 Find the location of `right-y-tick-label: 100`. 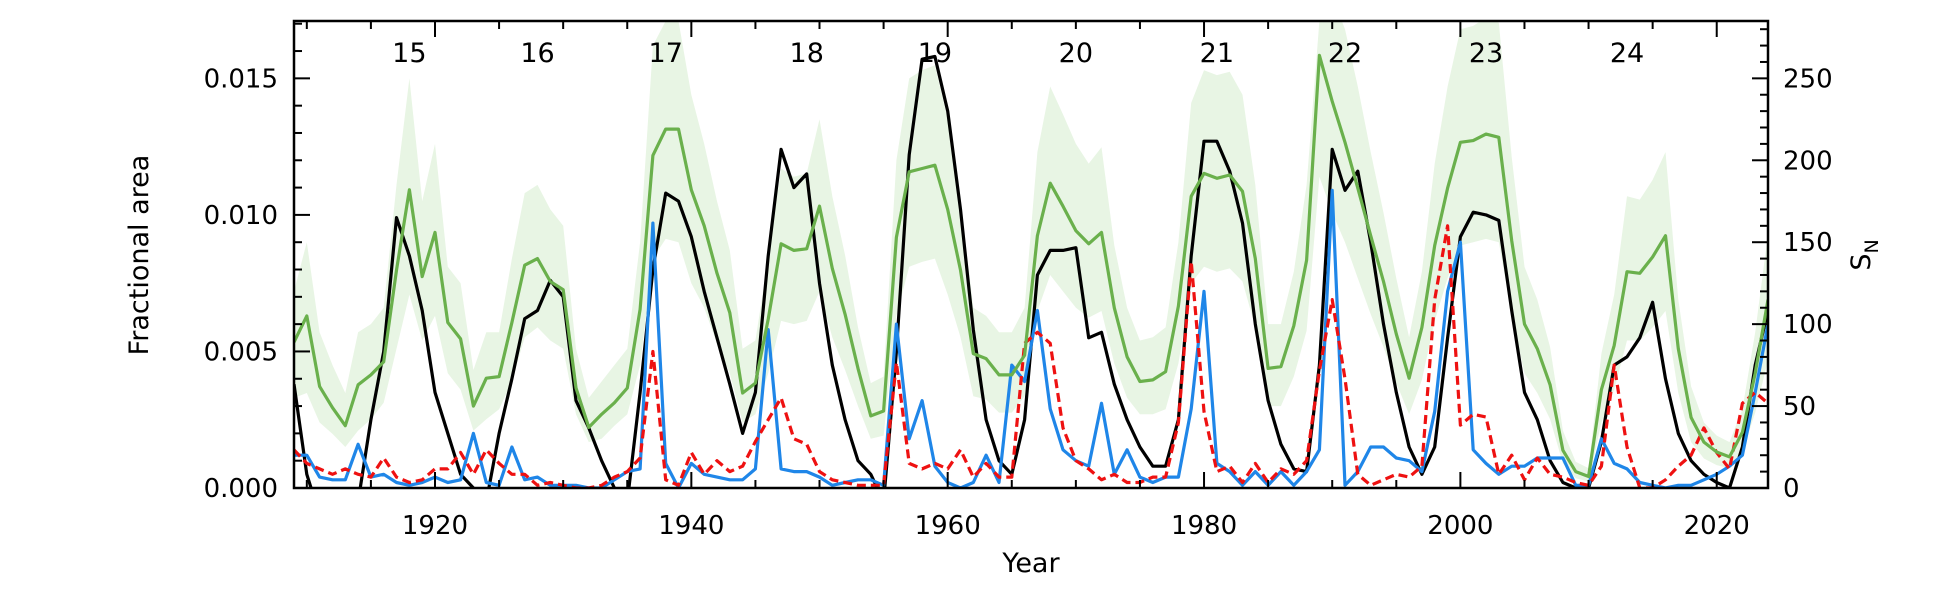

right-y-tick-label: 100 is located at coordinates (1808, 325).